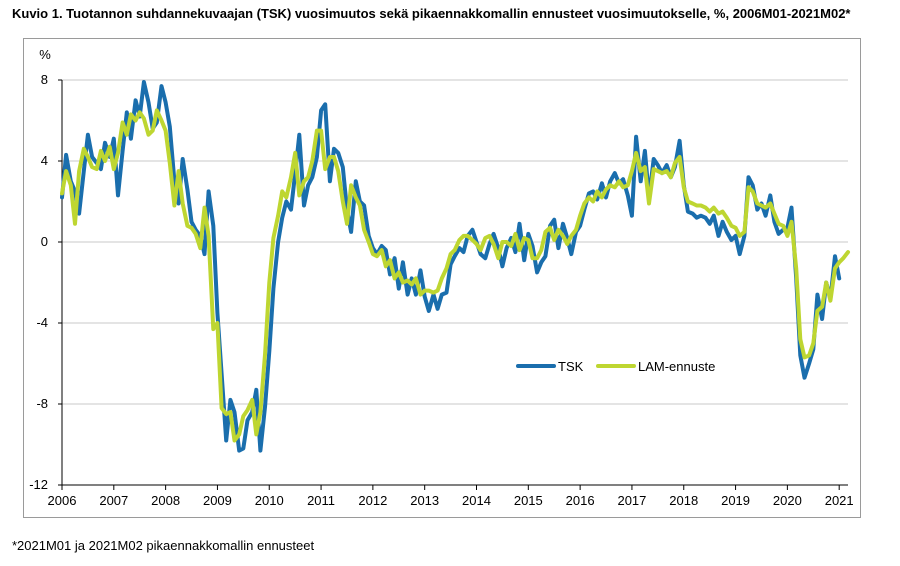 Image resolution: width=900 pixels, height=566 pixels. What do you see at coordinates (372, 500) in the screenshot?
I see `x-tick-label: 2012` at bounding box center [372, 500].